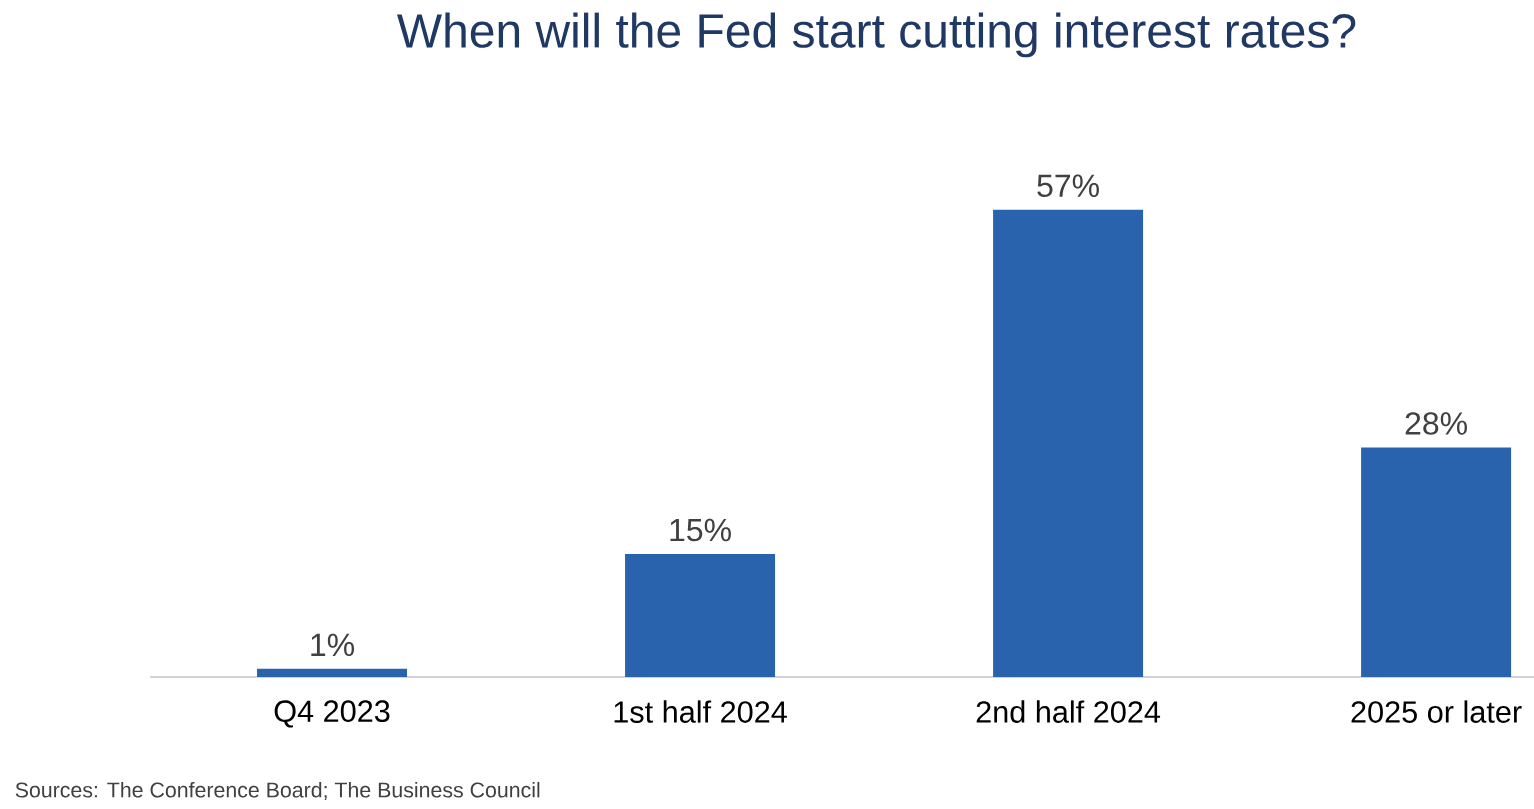  I want to click on data-label: 1%, so click(333, 645).